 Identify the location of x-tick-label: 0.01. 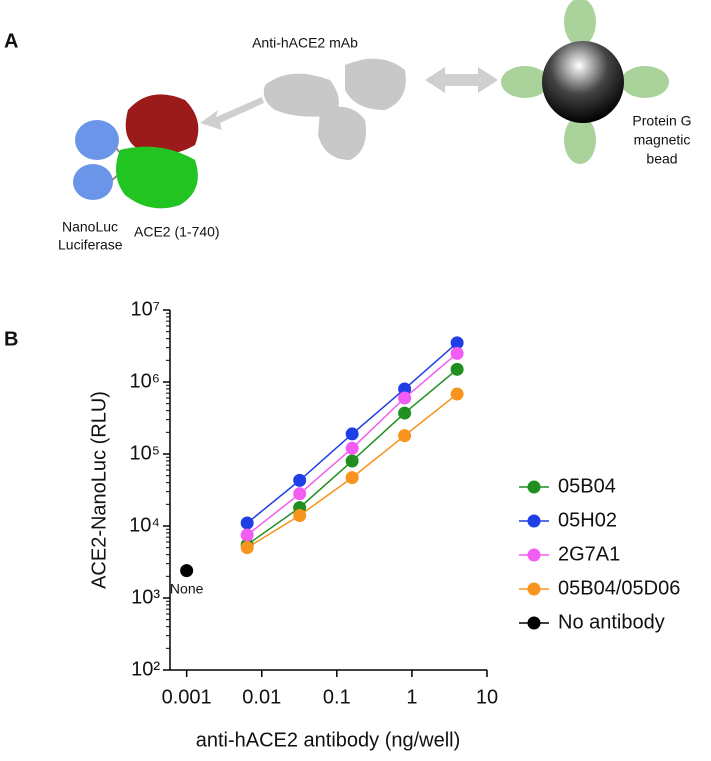
(261, 697).